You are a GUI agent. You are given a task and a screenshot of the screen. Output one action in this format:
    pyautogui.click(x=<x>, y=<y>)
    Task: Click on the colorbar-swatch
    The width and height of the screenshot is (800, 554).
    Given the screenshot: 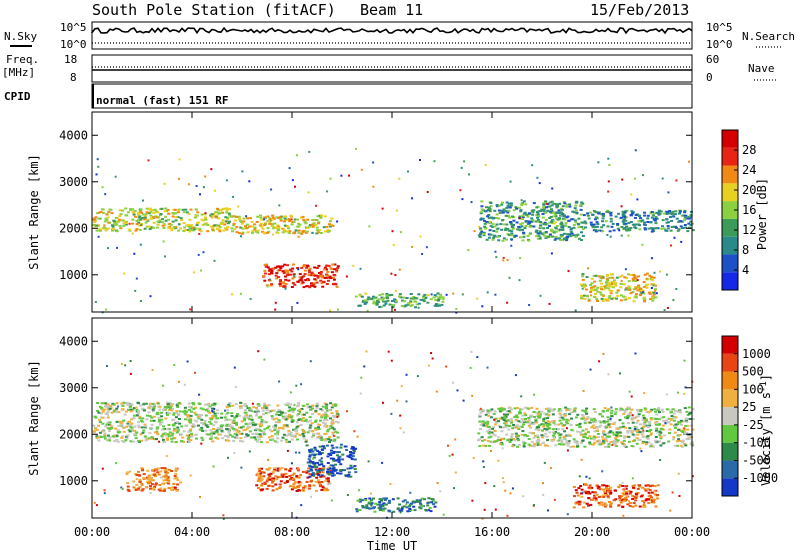 What is the action you would take?
    pyautogui.click(x=730, y=210)
    